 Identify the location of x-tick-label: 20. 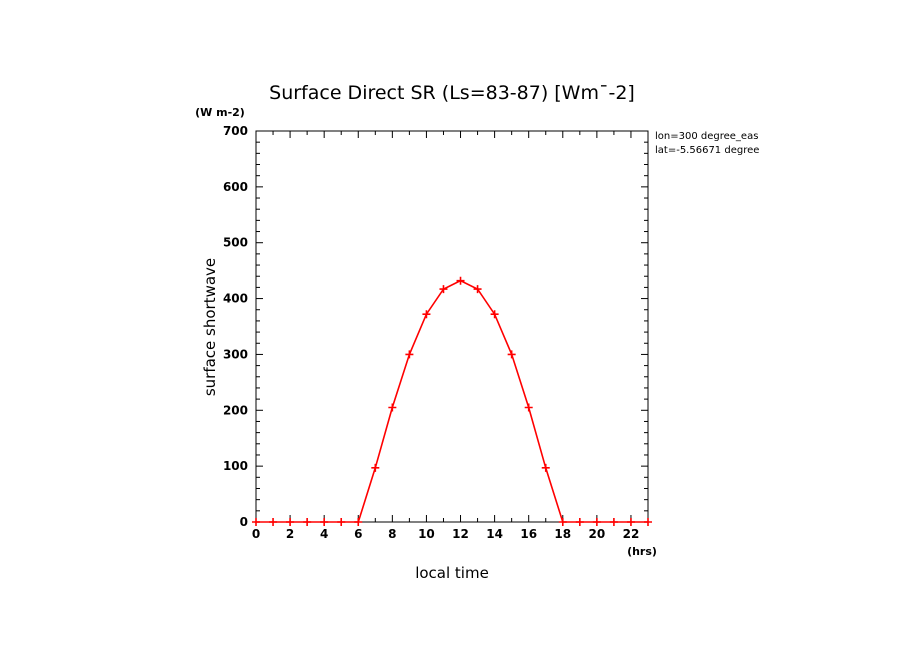
(597, 534).